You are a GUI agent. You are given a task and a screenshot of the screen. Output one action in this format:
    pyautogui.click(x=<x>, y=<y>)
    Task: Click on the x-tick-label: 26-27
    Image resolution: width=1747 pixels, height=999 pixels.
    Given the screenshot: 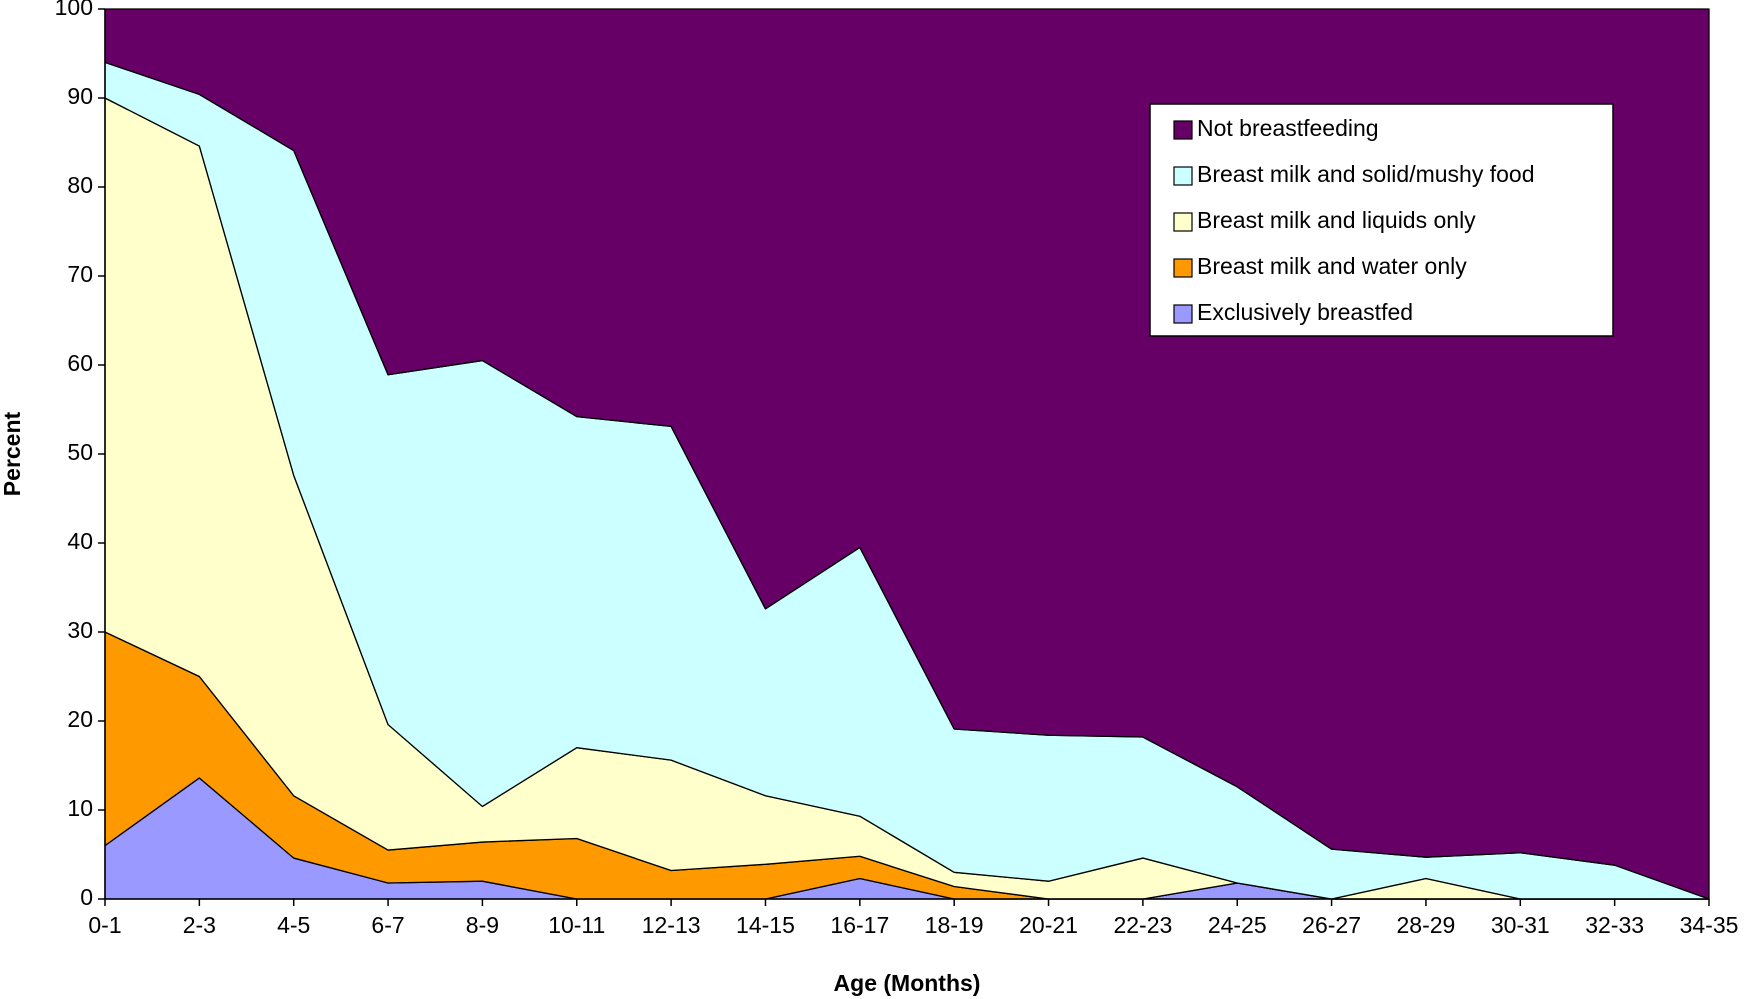 What is the action you would take?
    pyautogui.click(x=1331, y=925)
    